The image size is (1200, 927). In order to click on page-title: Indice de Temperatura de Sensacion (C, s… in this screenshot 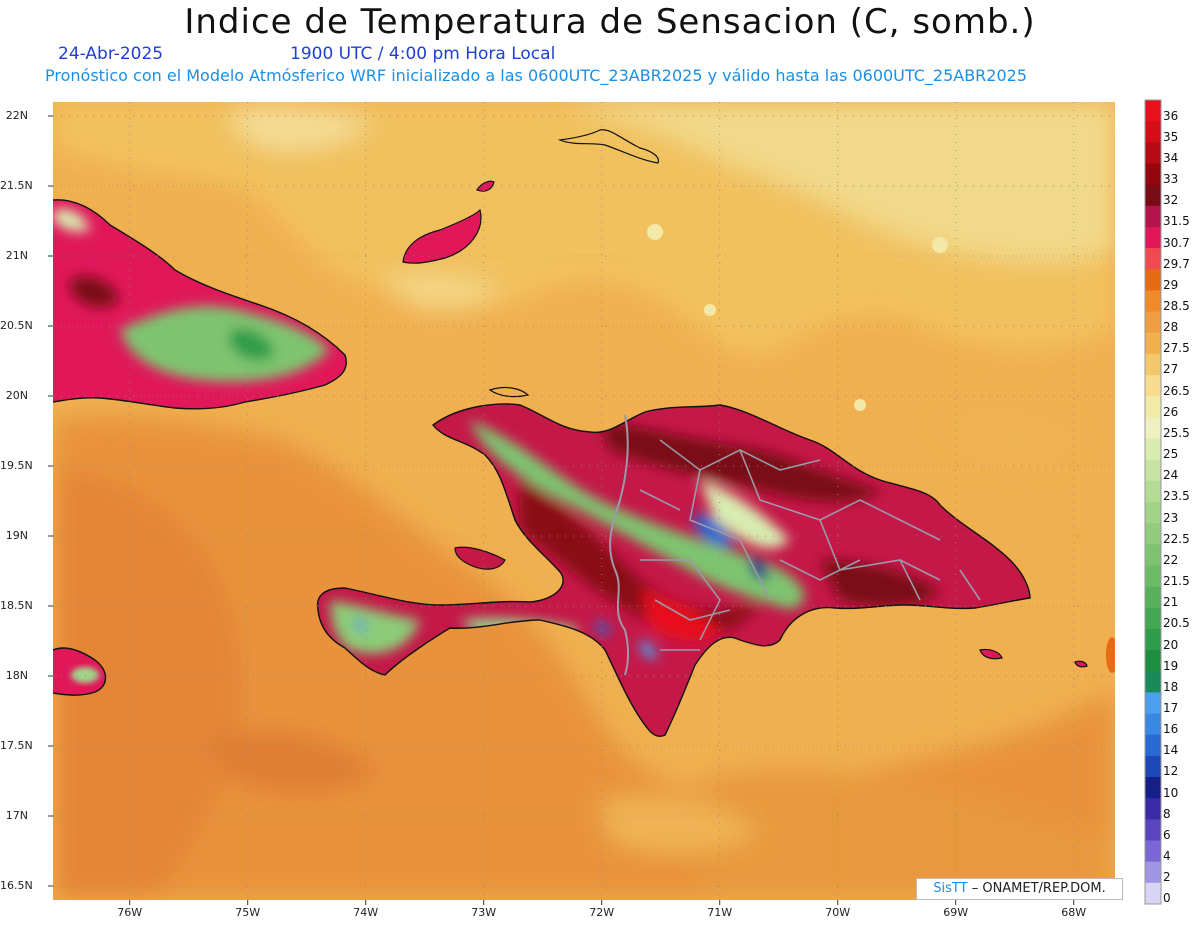, I will do `click(610, 22)`.